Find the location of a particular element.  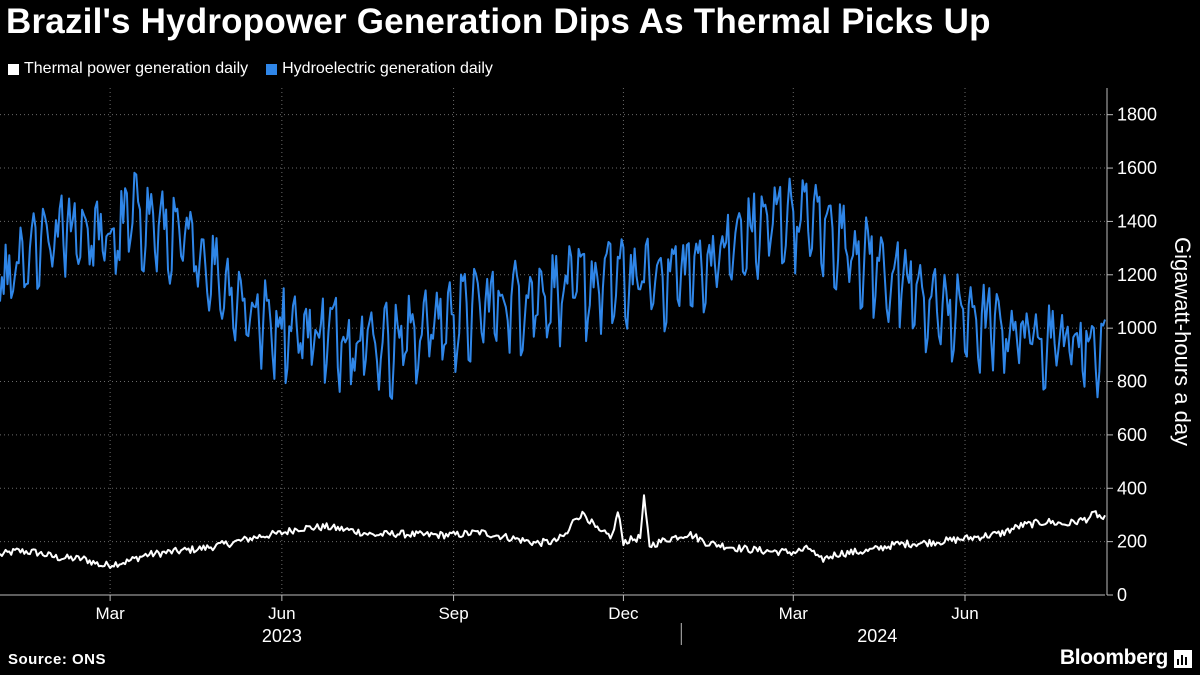

legend-swatch-thermal is located at coordinates (13, 69).